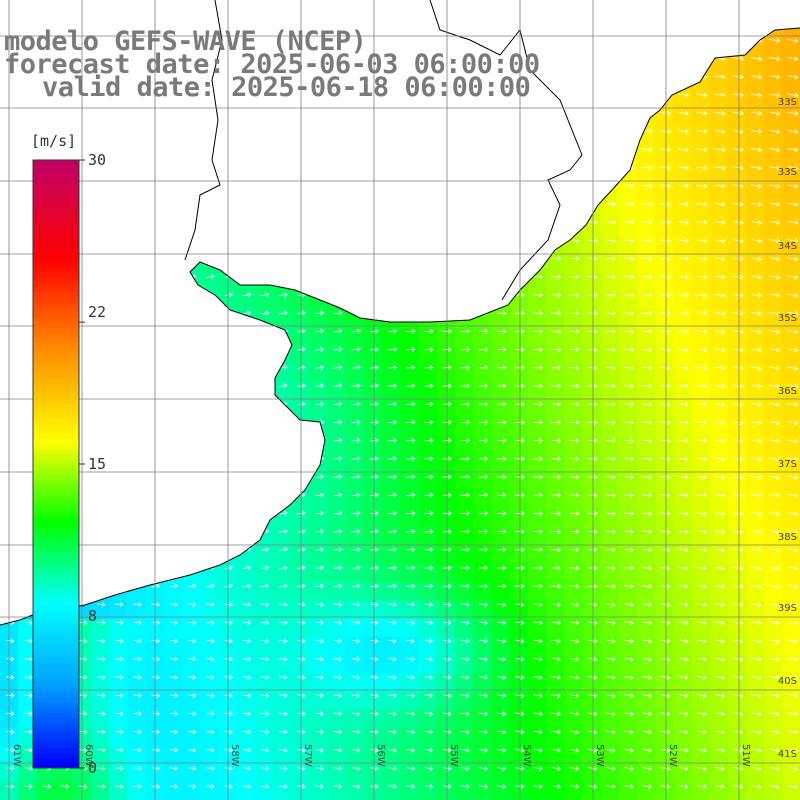  What do you see at coordinates (787, 246) in the screenshot?
I see `lat-label-34s: 34S` at bounding box center [787, 246].